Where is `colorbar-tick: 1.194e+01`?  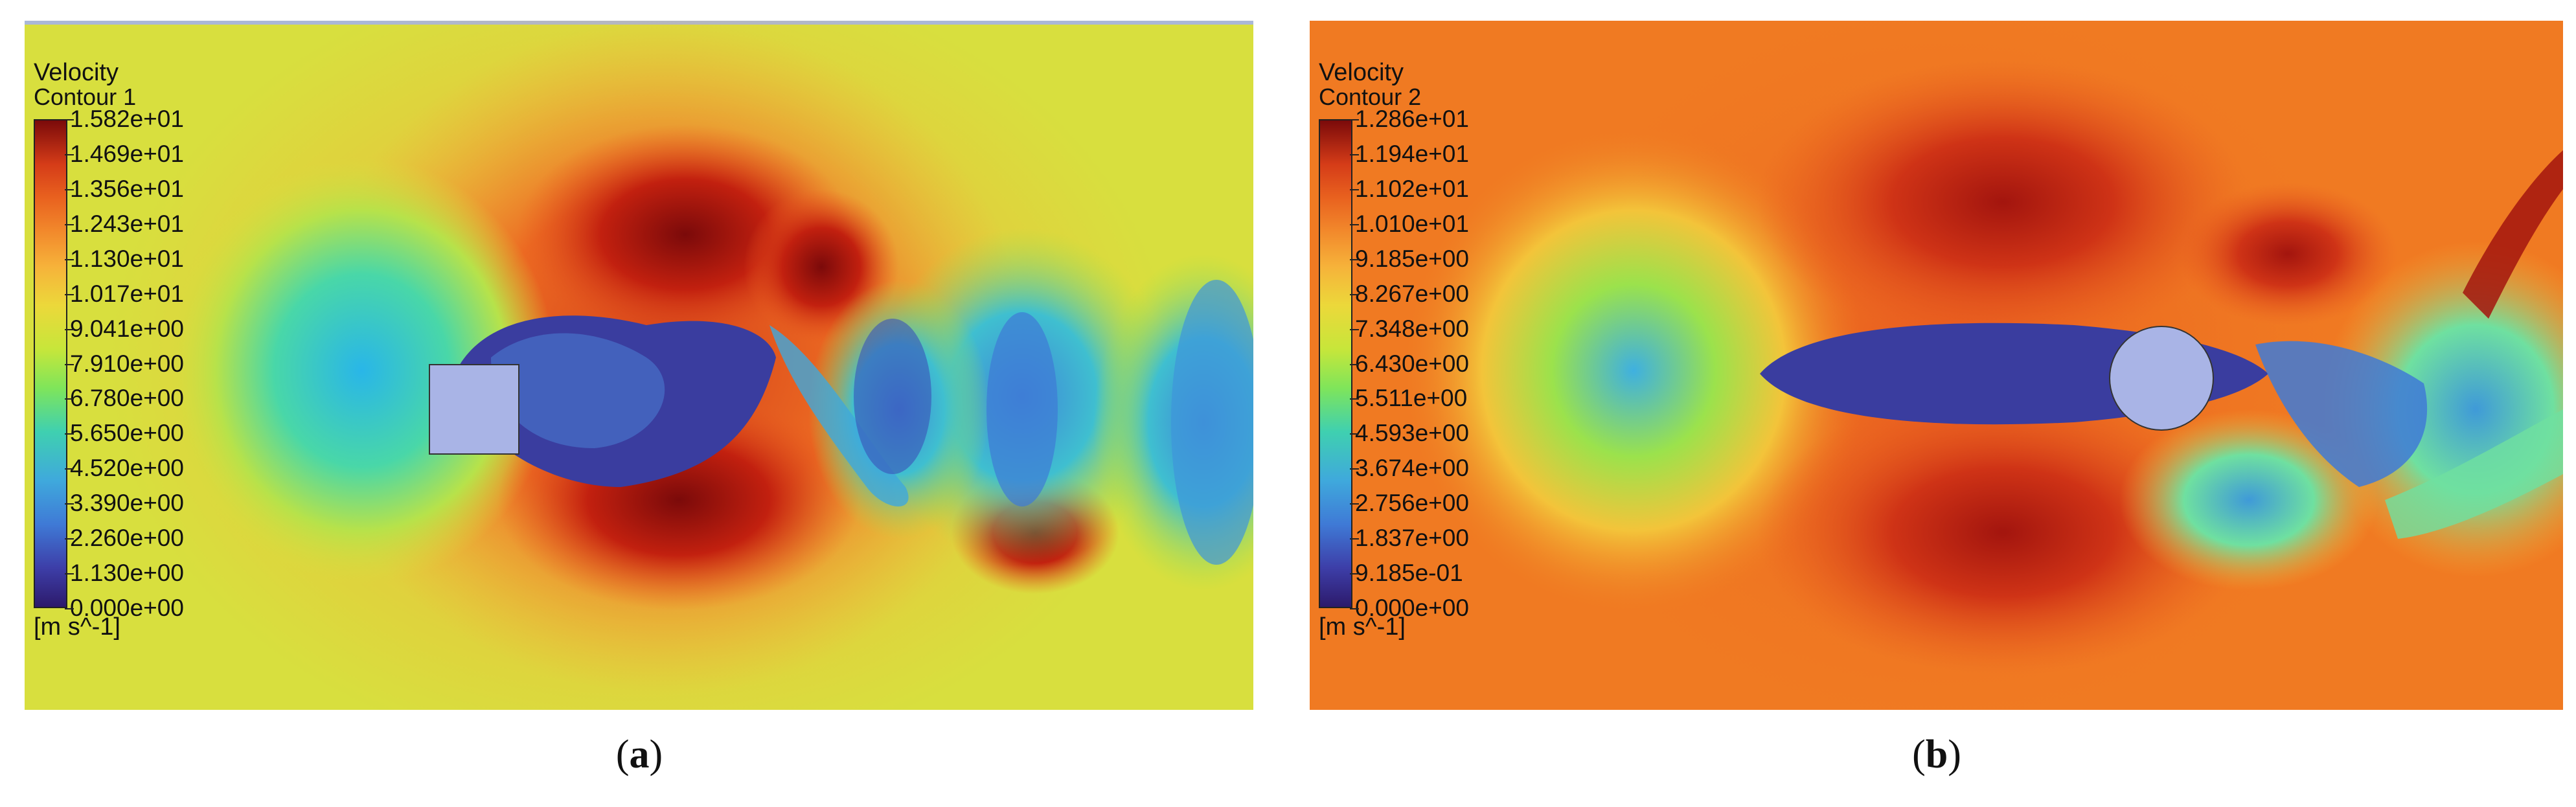 colorbar-tick: 1.194e+01 is located at coordinates (1410, 153).